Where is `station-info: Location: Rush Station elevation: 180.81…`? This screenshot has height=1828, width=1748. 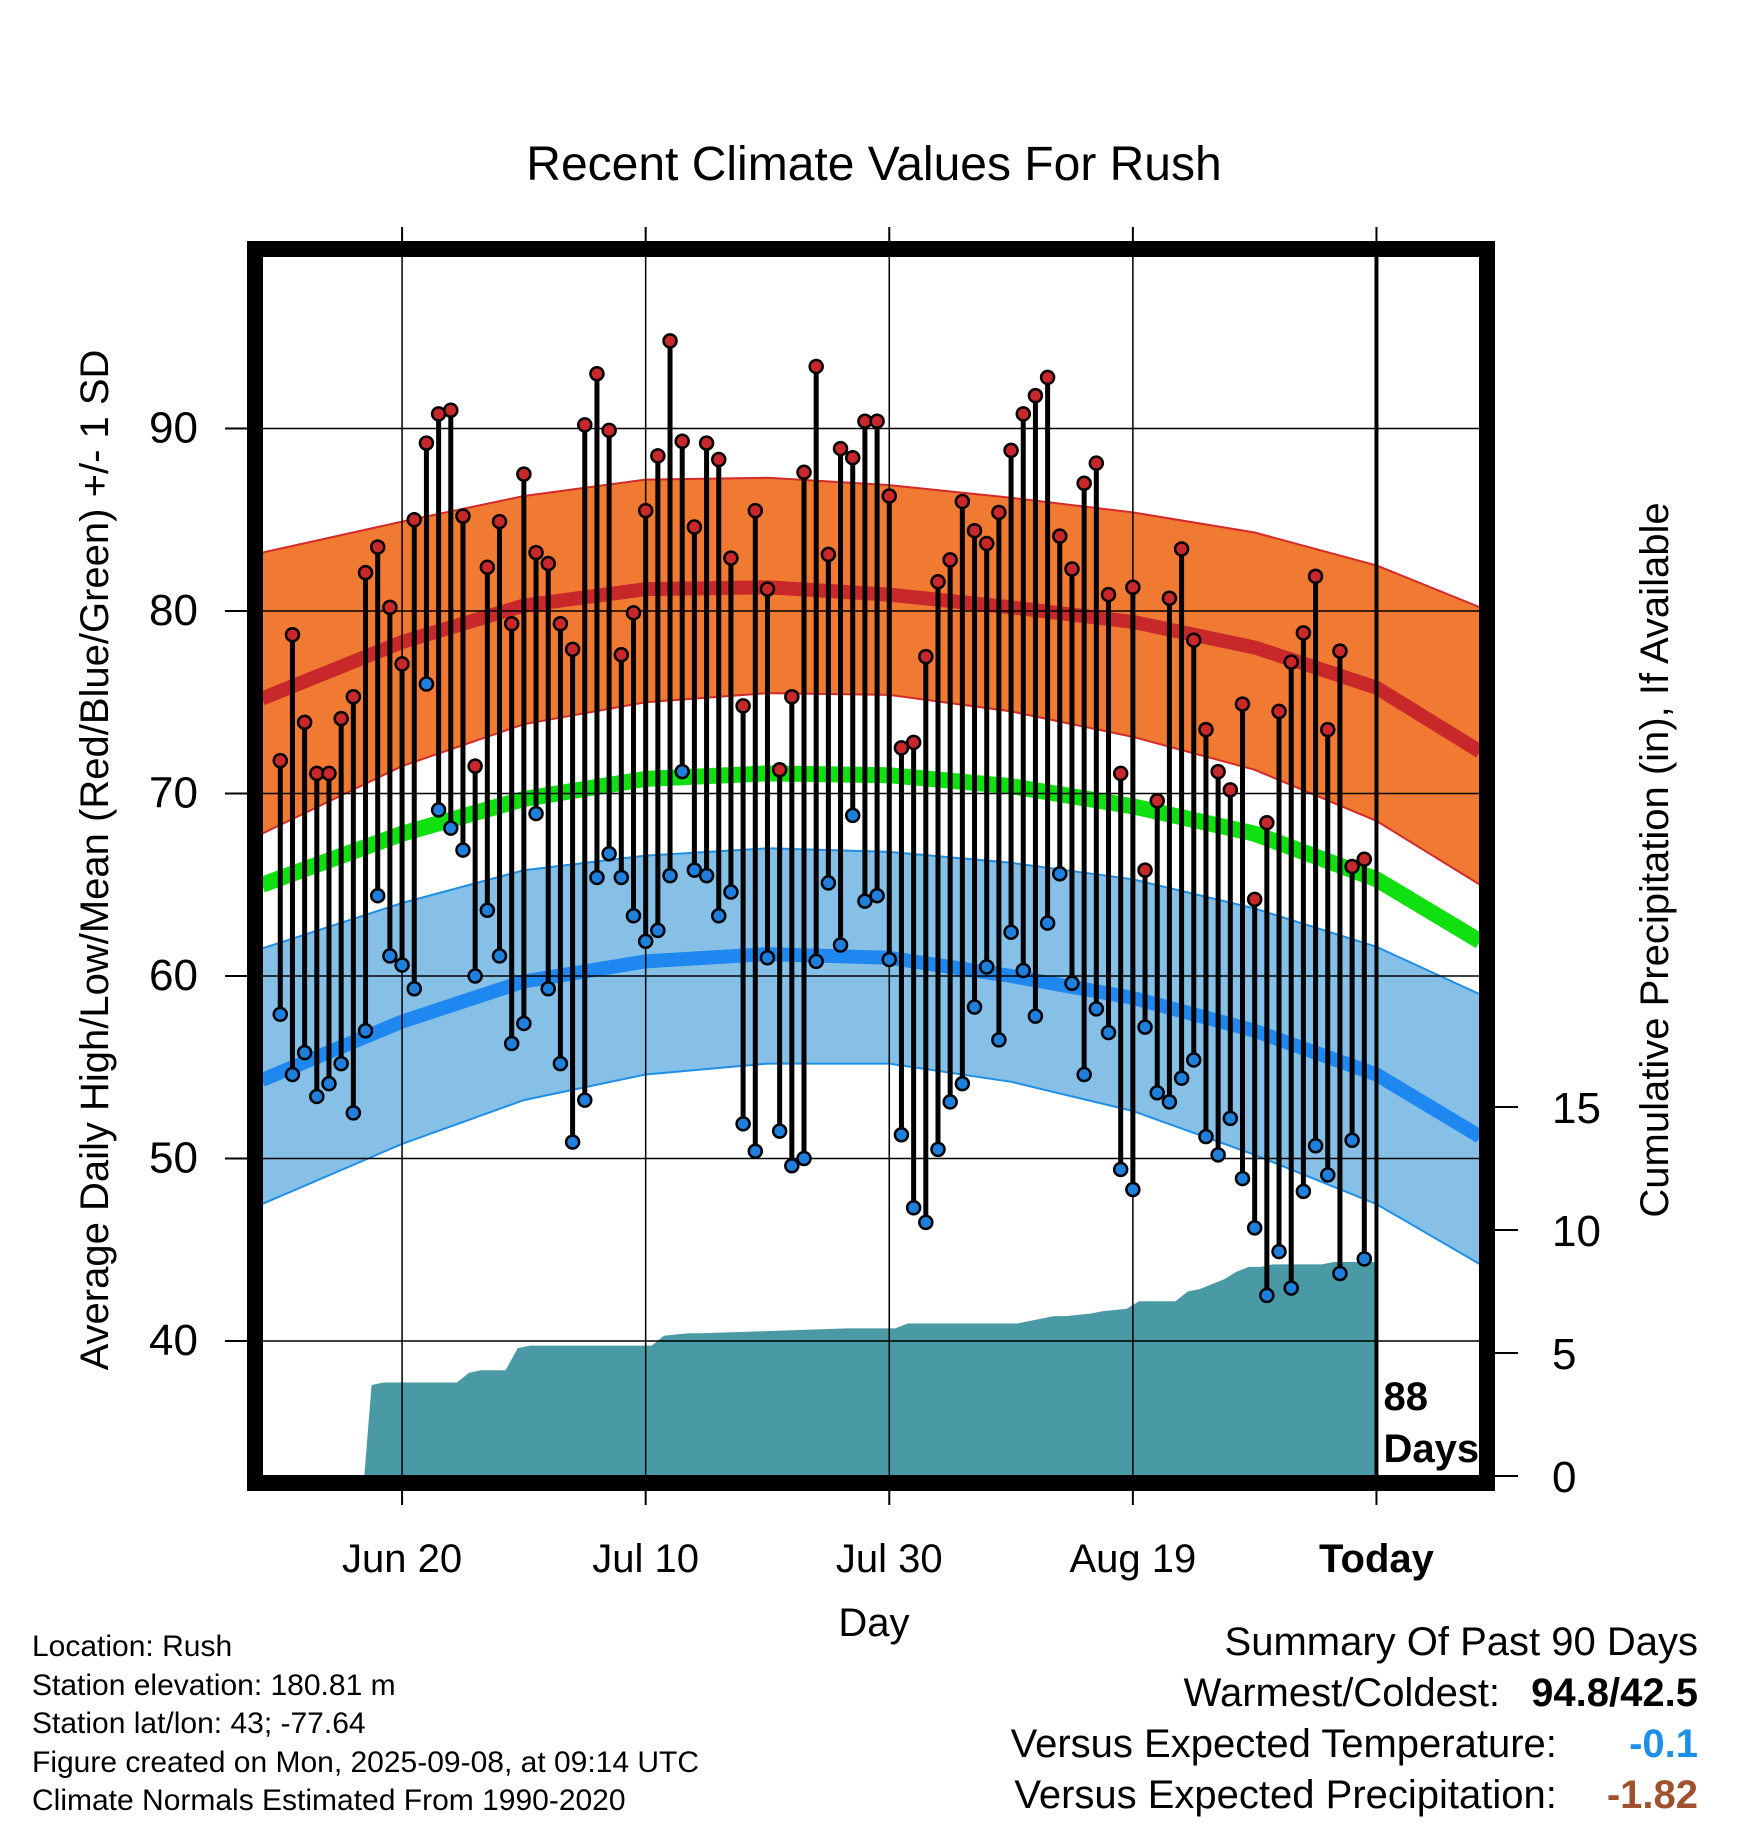 station-info: Location: Rush Station elevation: 180.81… is located at coordinates (365, 1724).